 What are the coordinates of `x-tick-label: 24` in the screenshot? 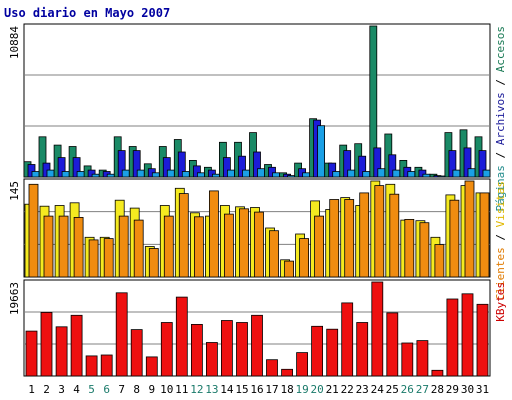 It's located at (378, 389).